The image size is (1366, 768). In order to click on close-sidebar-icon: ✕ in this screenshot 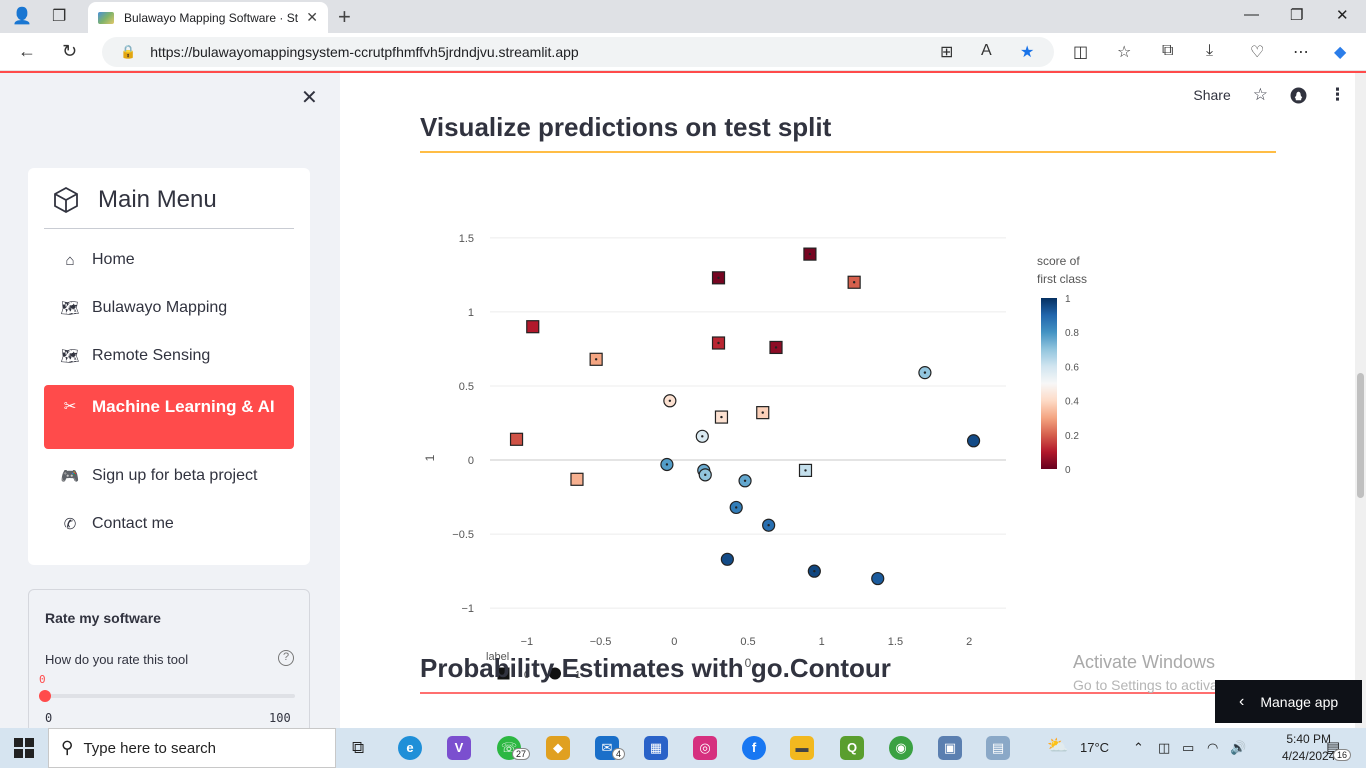, I will do `click(309, 98)`.